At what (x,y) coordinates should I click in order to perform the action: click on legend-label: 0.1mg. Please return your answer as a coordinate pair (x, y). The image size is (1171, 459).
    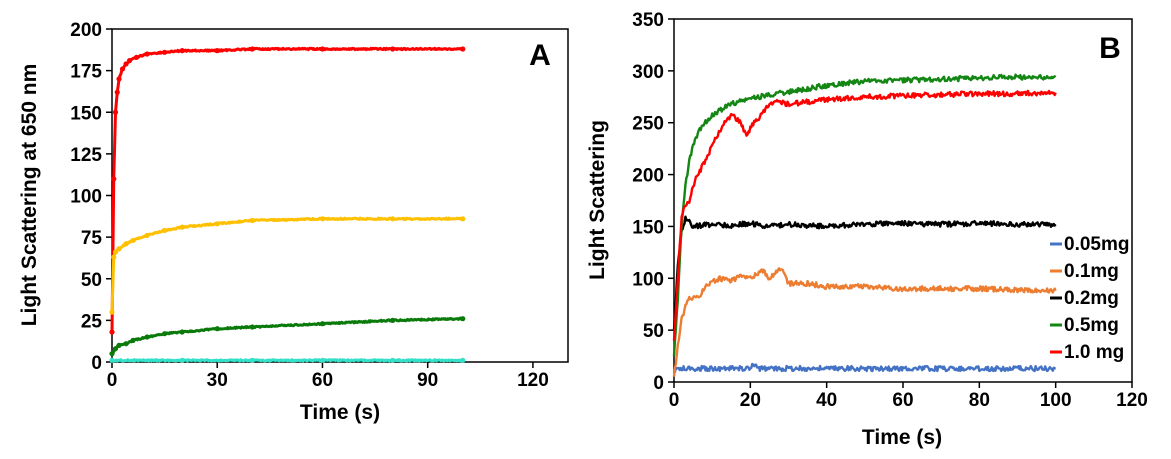
    Looking at the image, I should click on (1091, 271).